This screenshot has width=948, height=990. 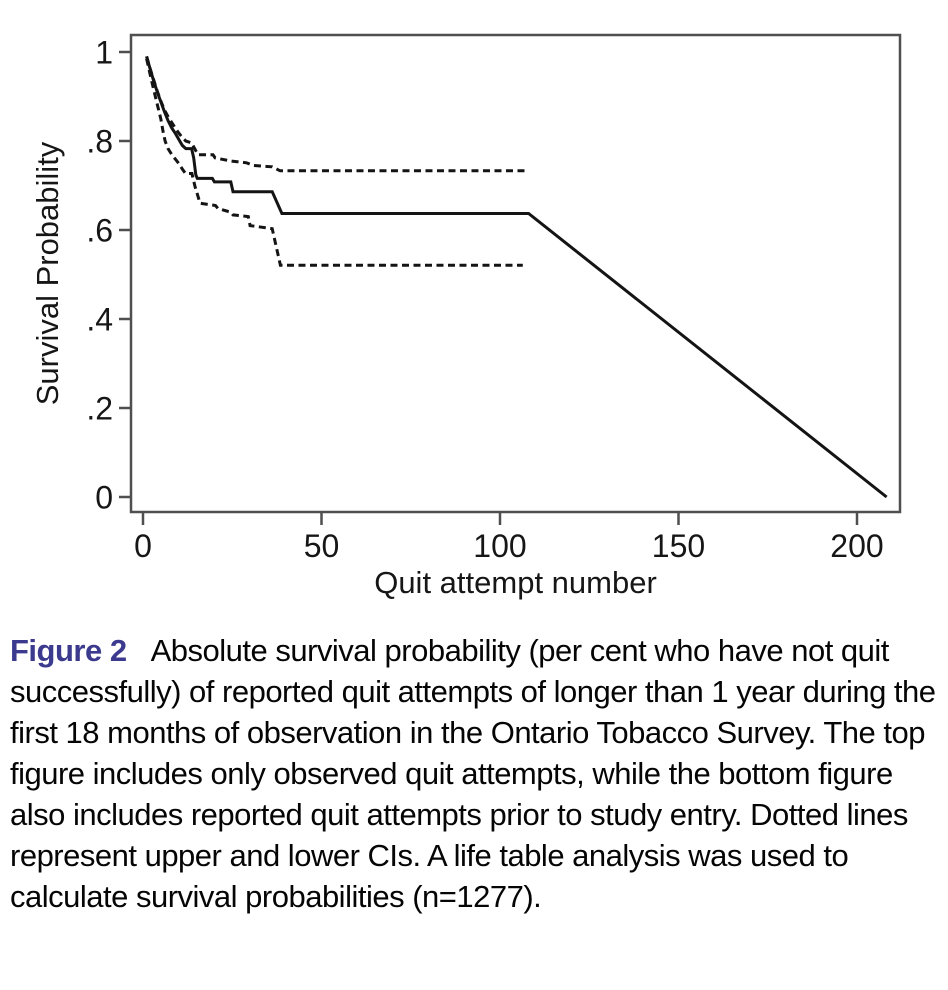 I want to click on series-lower-ci-line, so click(x=334, y=162).